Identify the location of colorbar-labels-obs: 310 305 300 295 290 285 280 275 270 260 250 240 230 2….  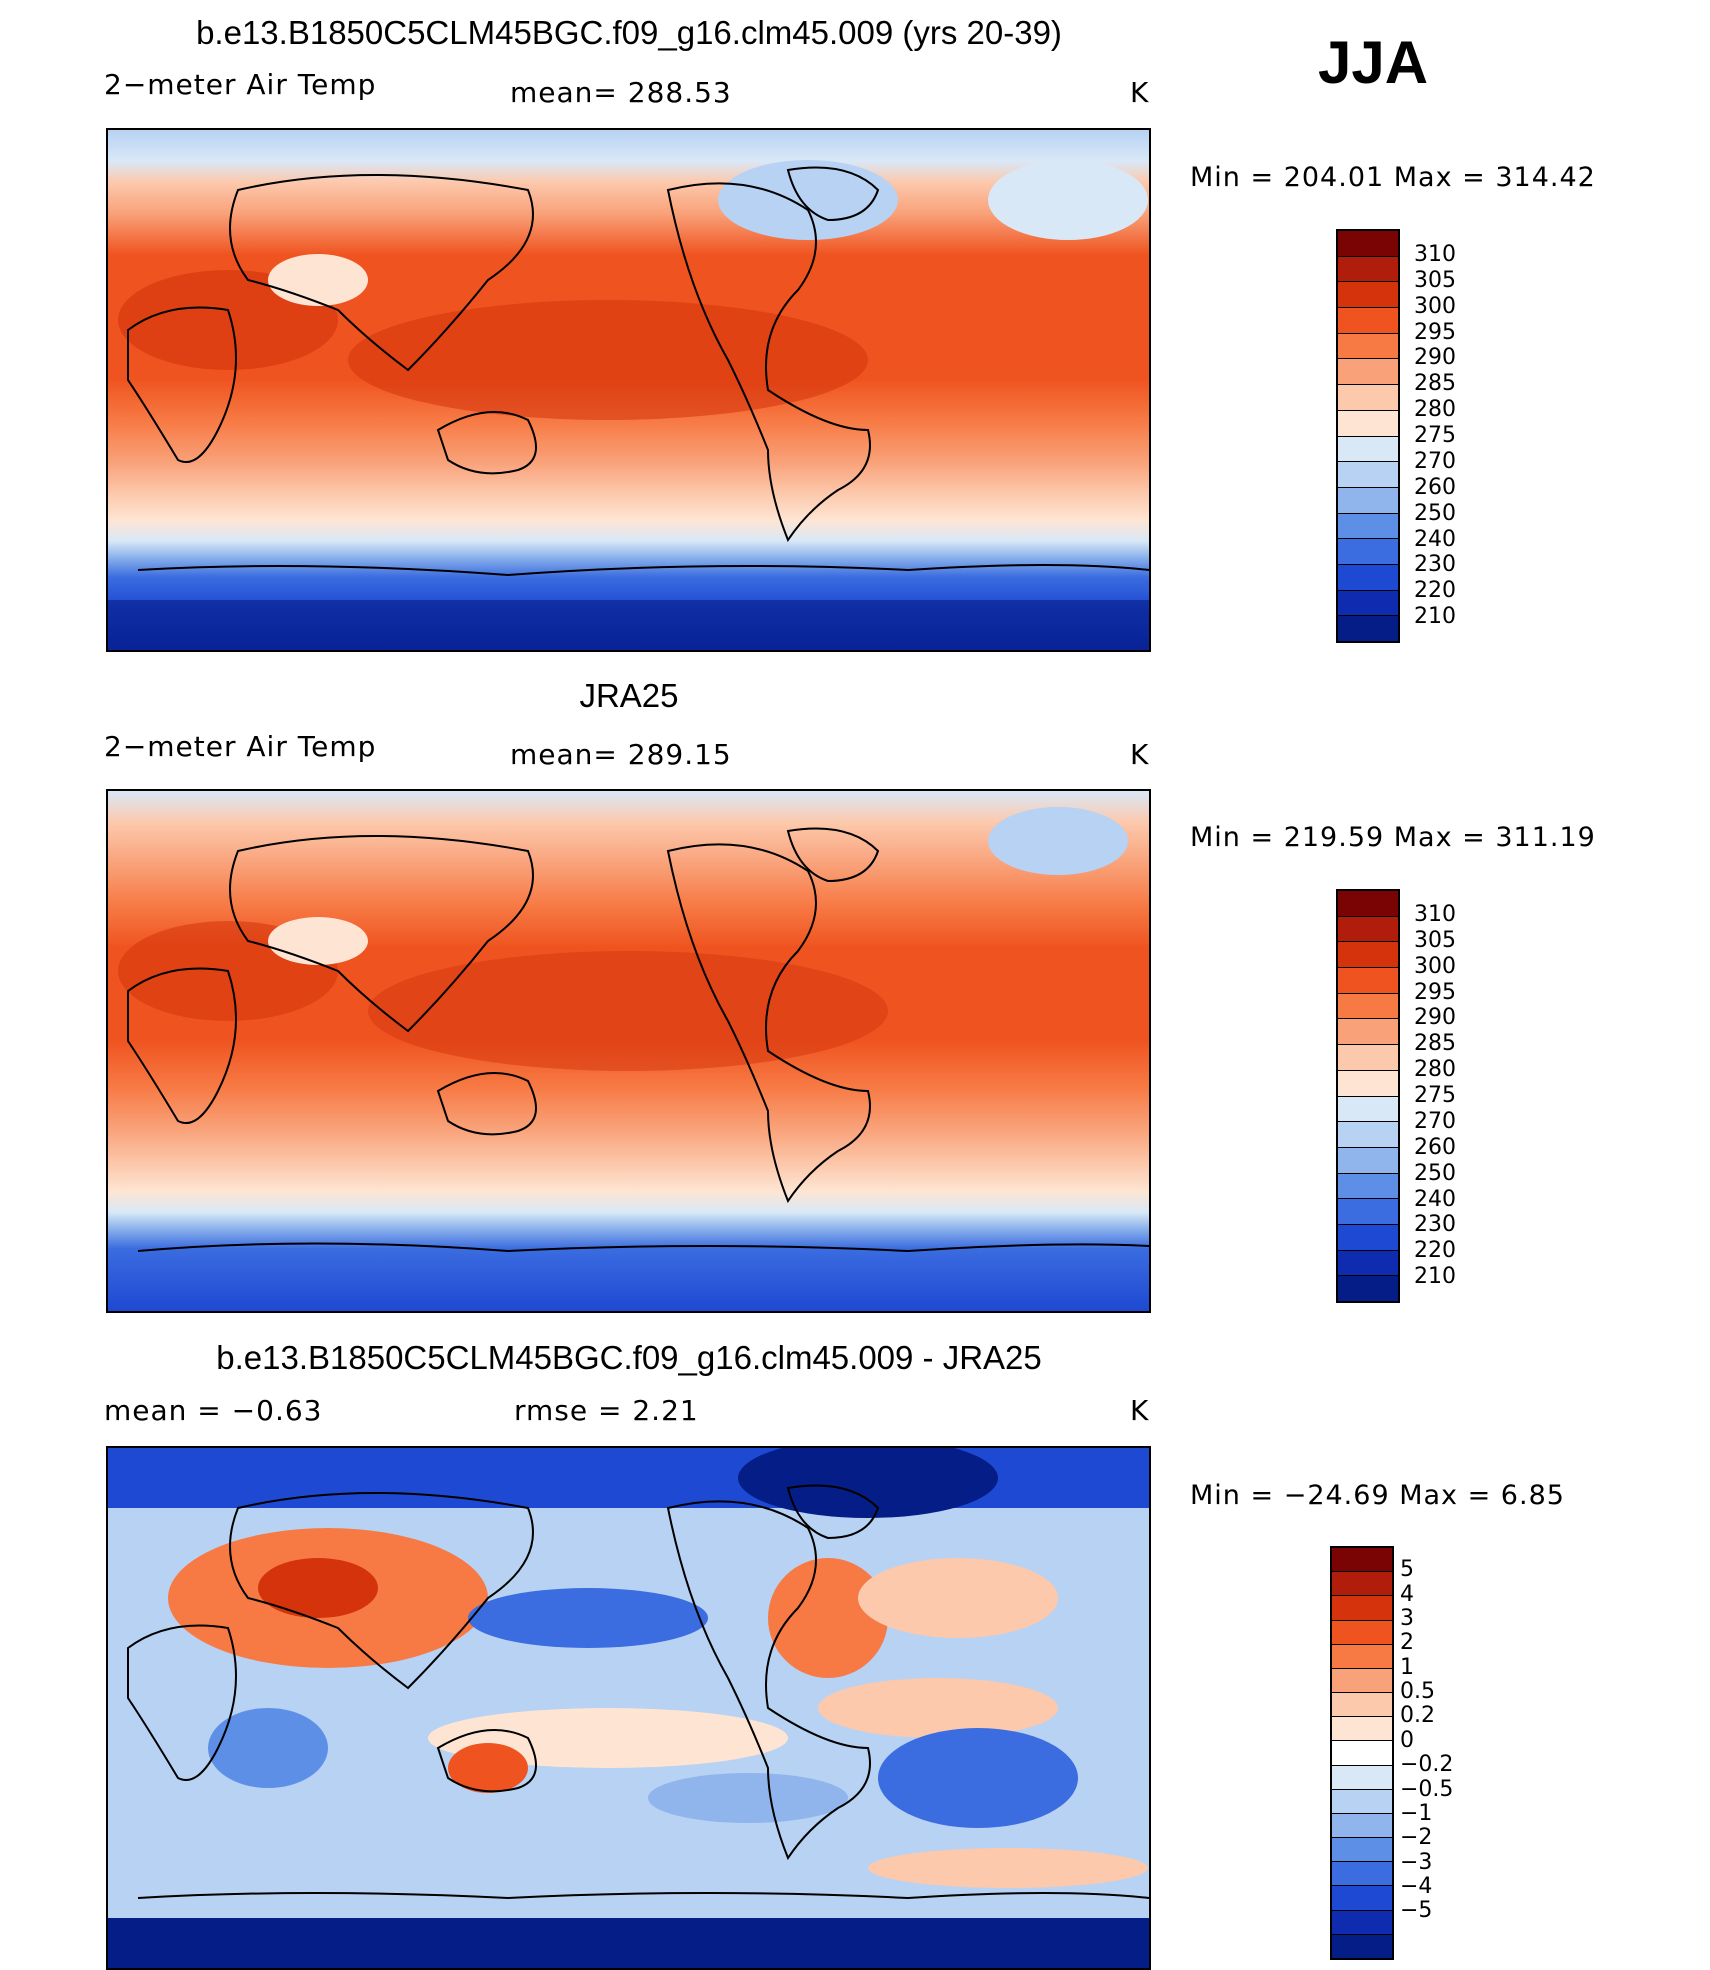
(1474, 1096).